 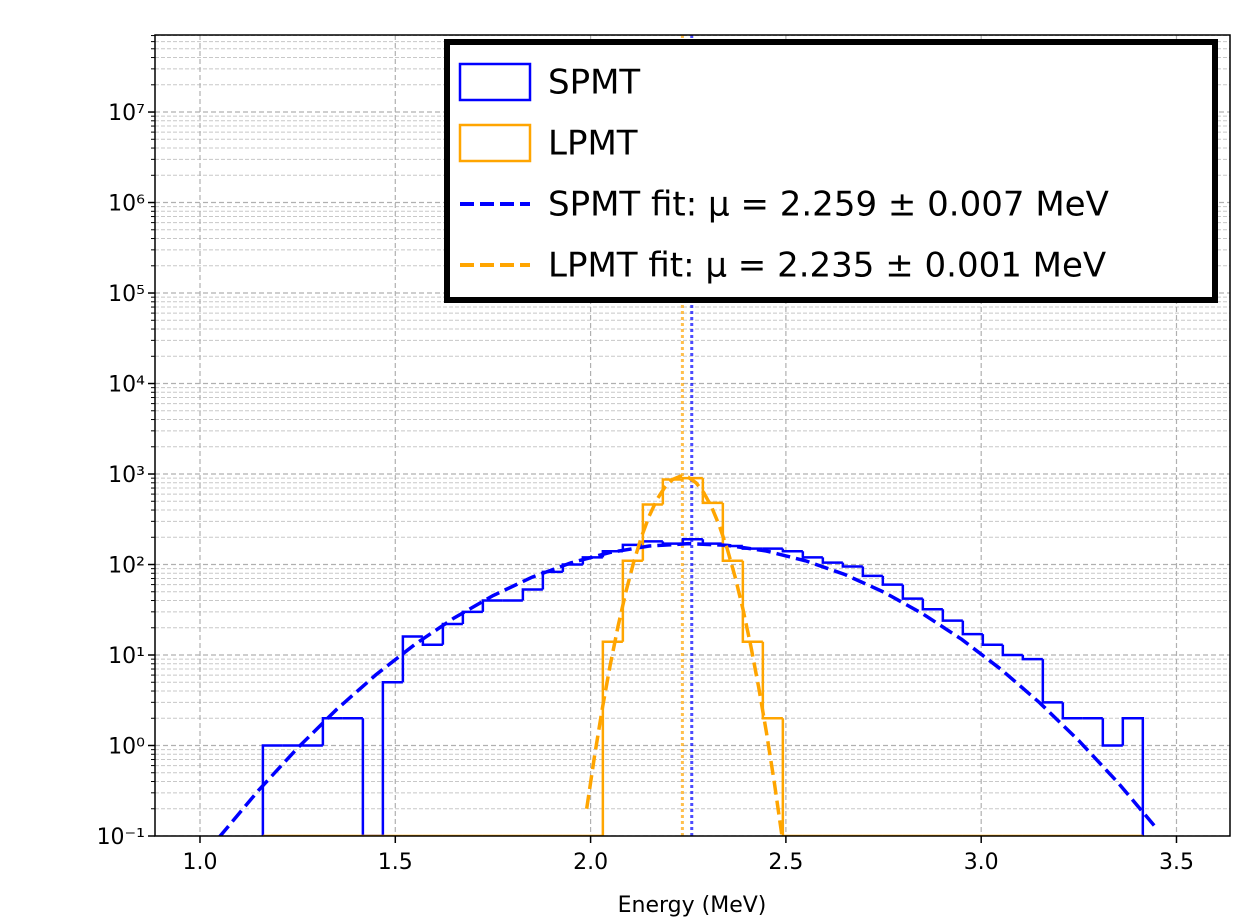 What do you see at coordinates (593, 144) in the screenshot?
I see `legend-label: LPMT` at bounding box center [593, 144].